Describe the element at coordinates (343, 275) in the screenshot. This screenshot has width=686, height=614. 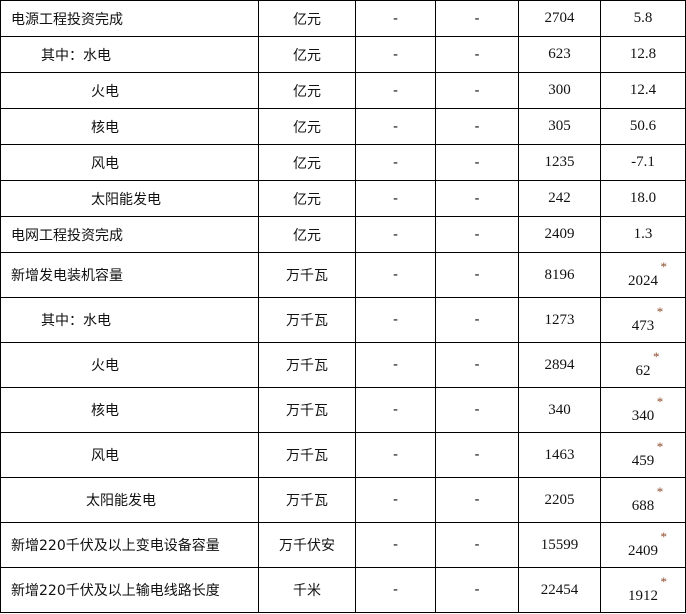
I see `table-row: 新增发电装机容量 万千瓦 - - 8196 2024 *` at that location.